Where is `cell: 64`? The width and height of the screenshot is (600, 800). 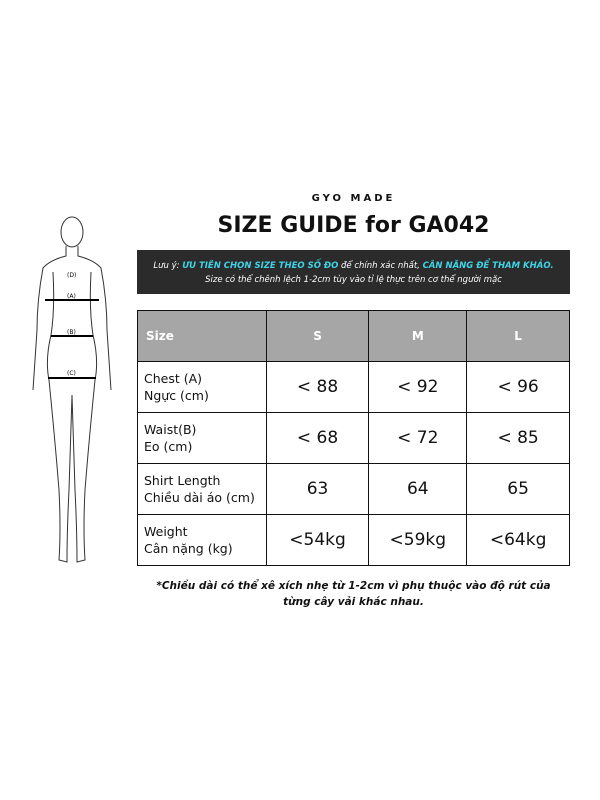
cell: 64 is located at coordinates (418, 489).